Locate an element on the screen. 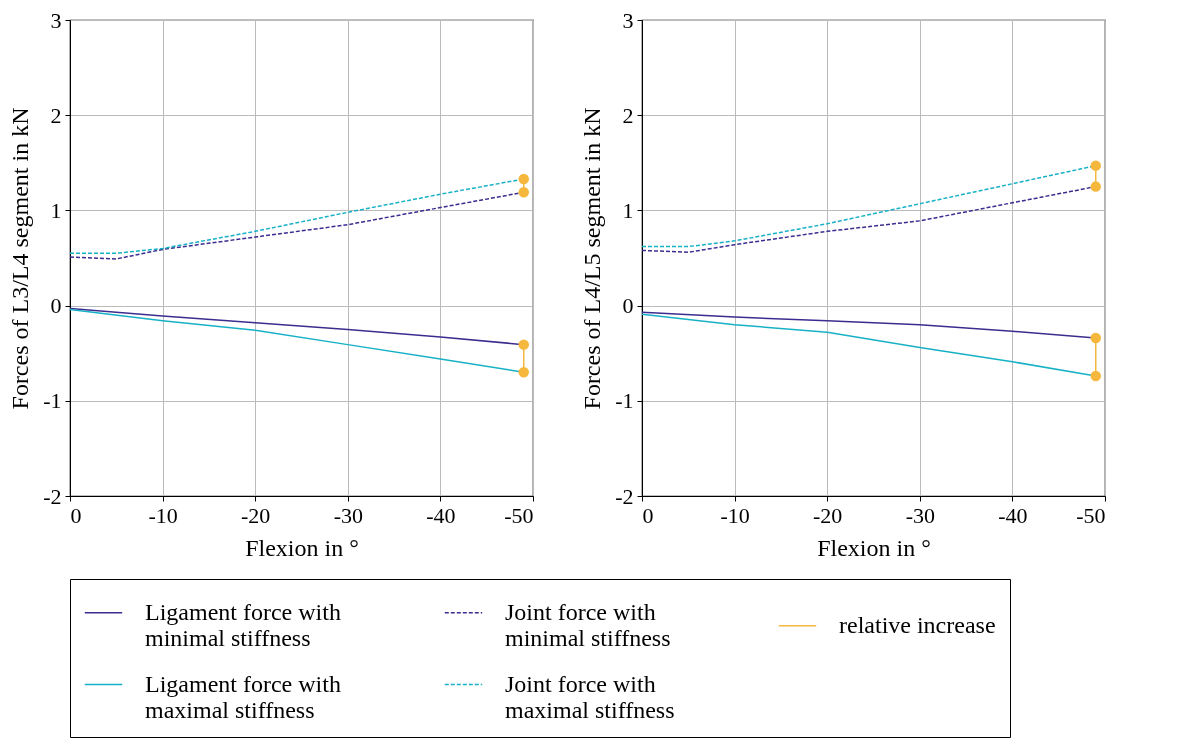 This screenshot has width=1195, height=754. y-axis-title: Forces of L4/L5 segment in kN is located at coordinates (592, 258).